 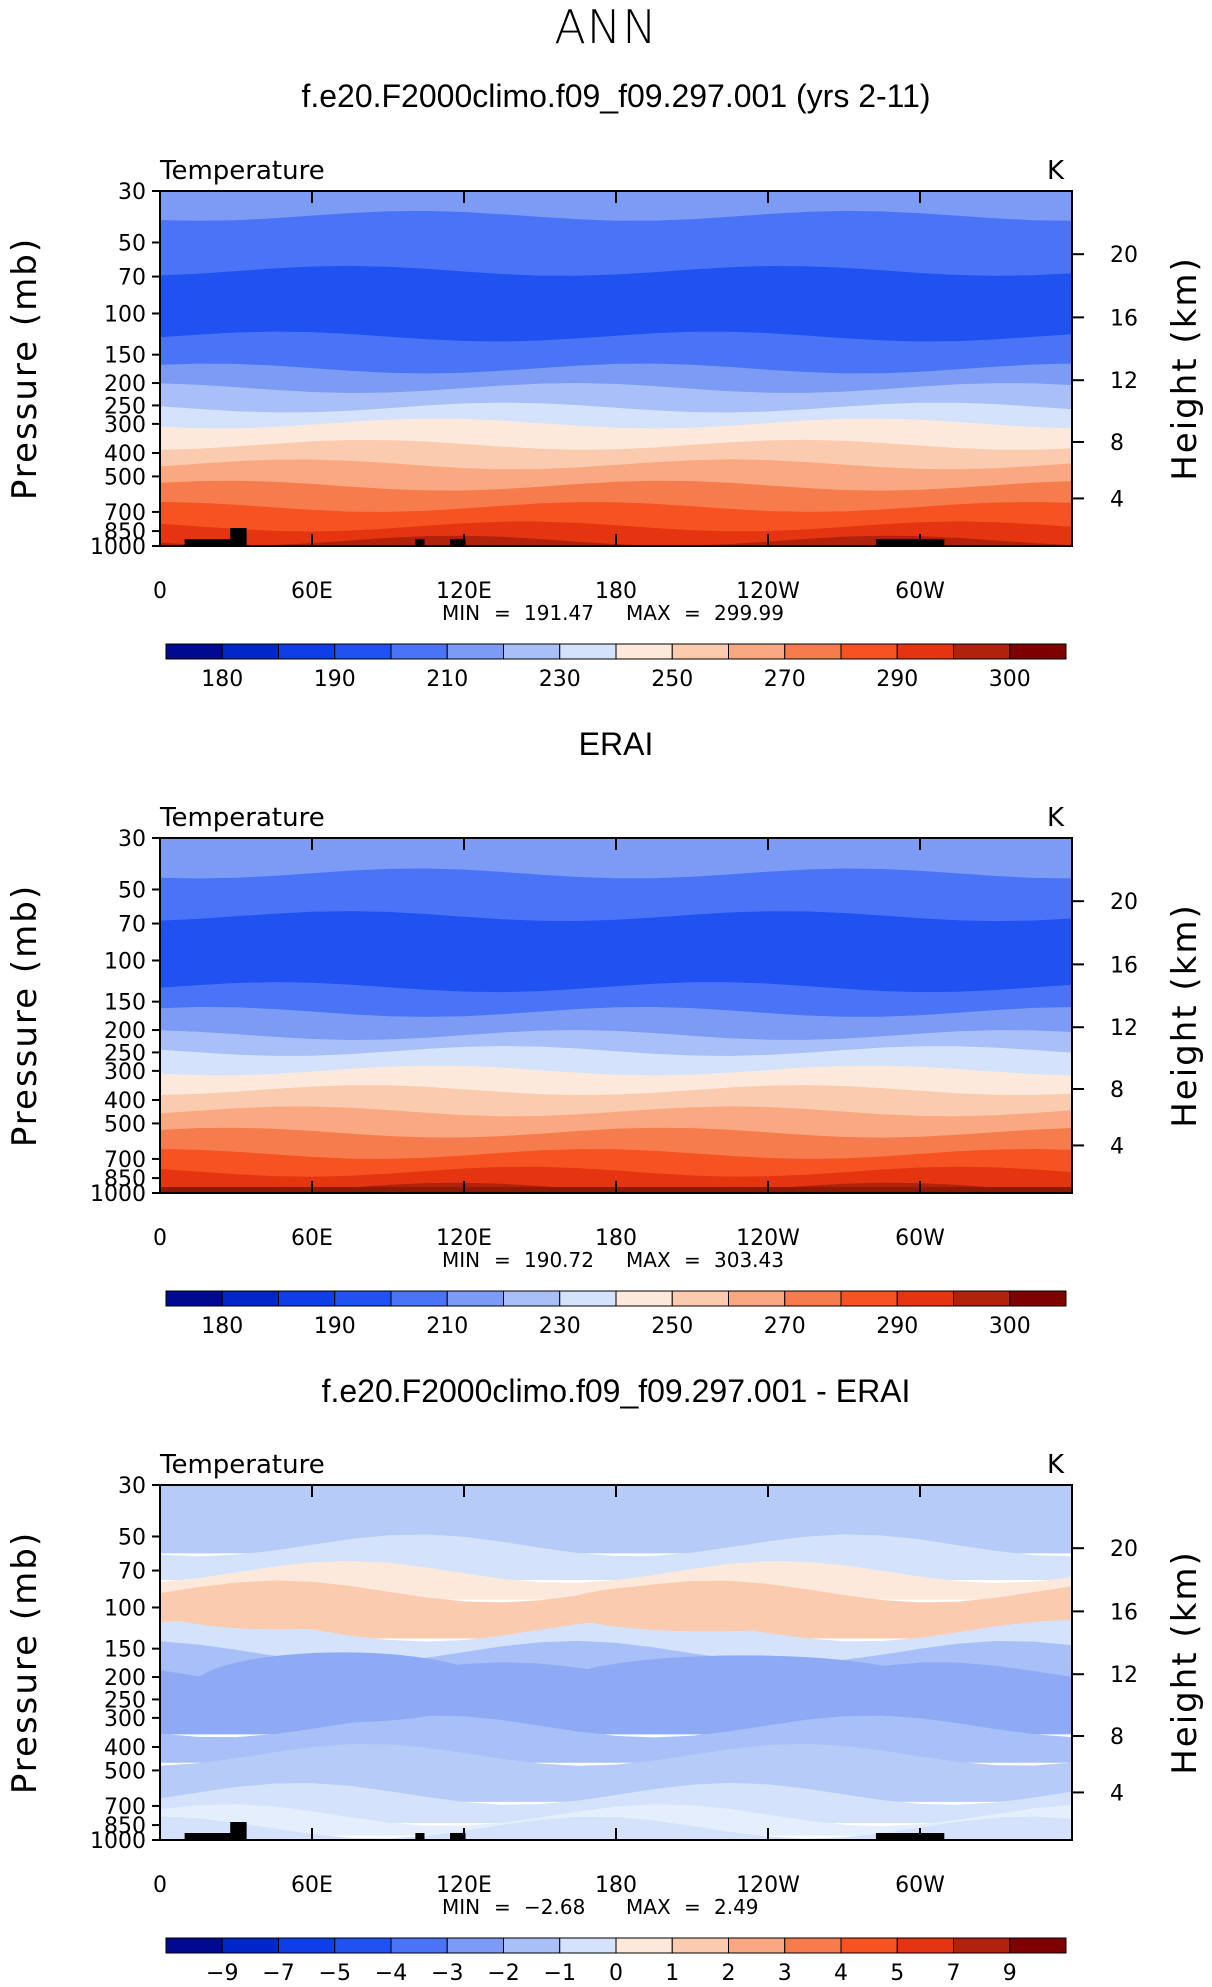 I want to click on height-tick-label: 16, so click(x=1124, y=965).